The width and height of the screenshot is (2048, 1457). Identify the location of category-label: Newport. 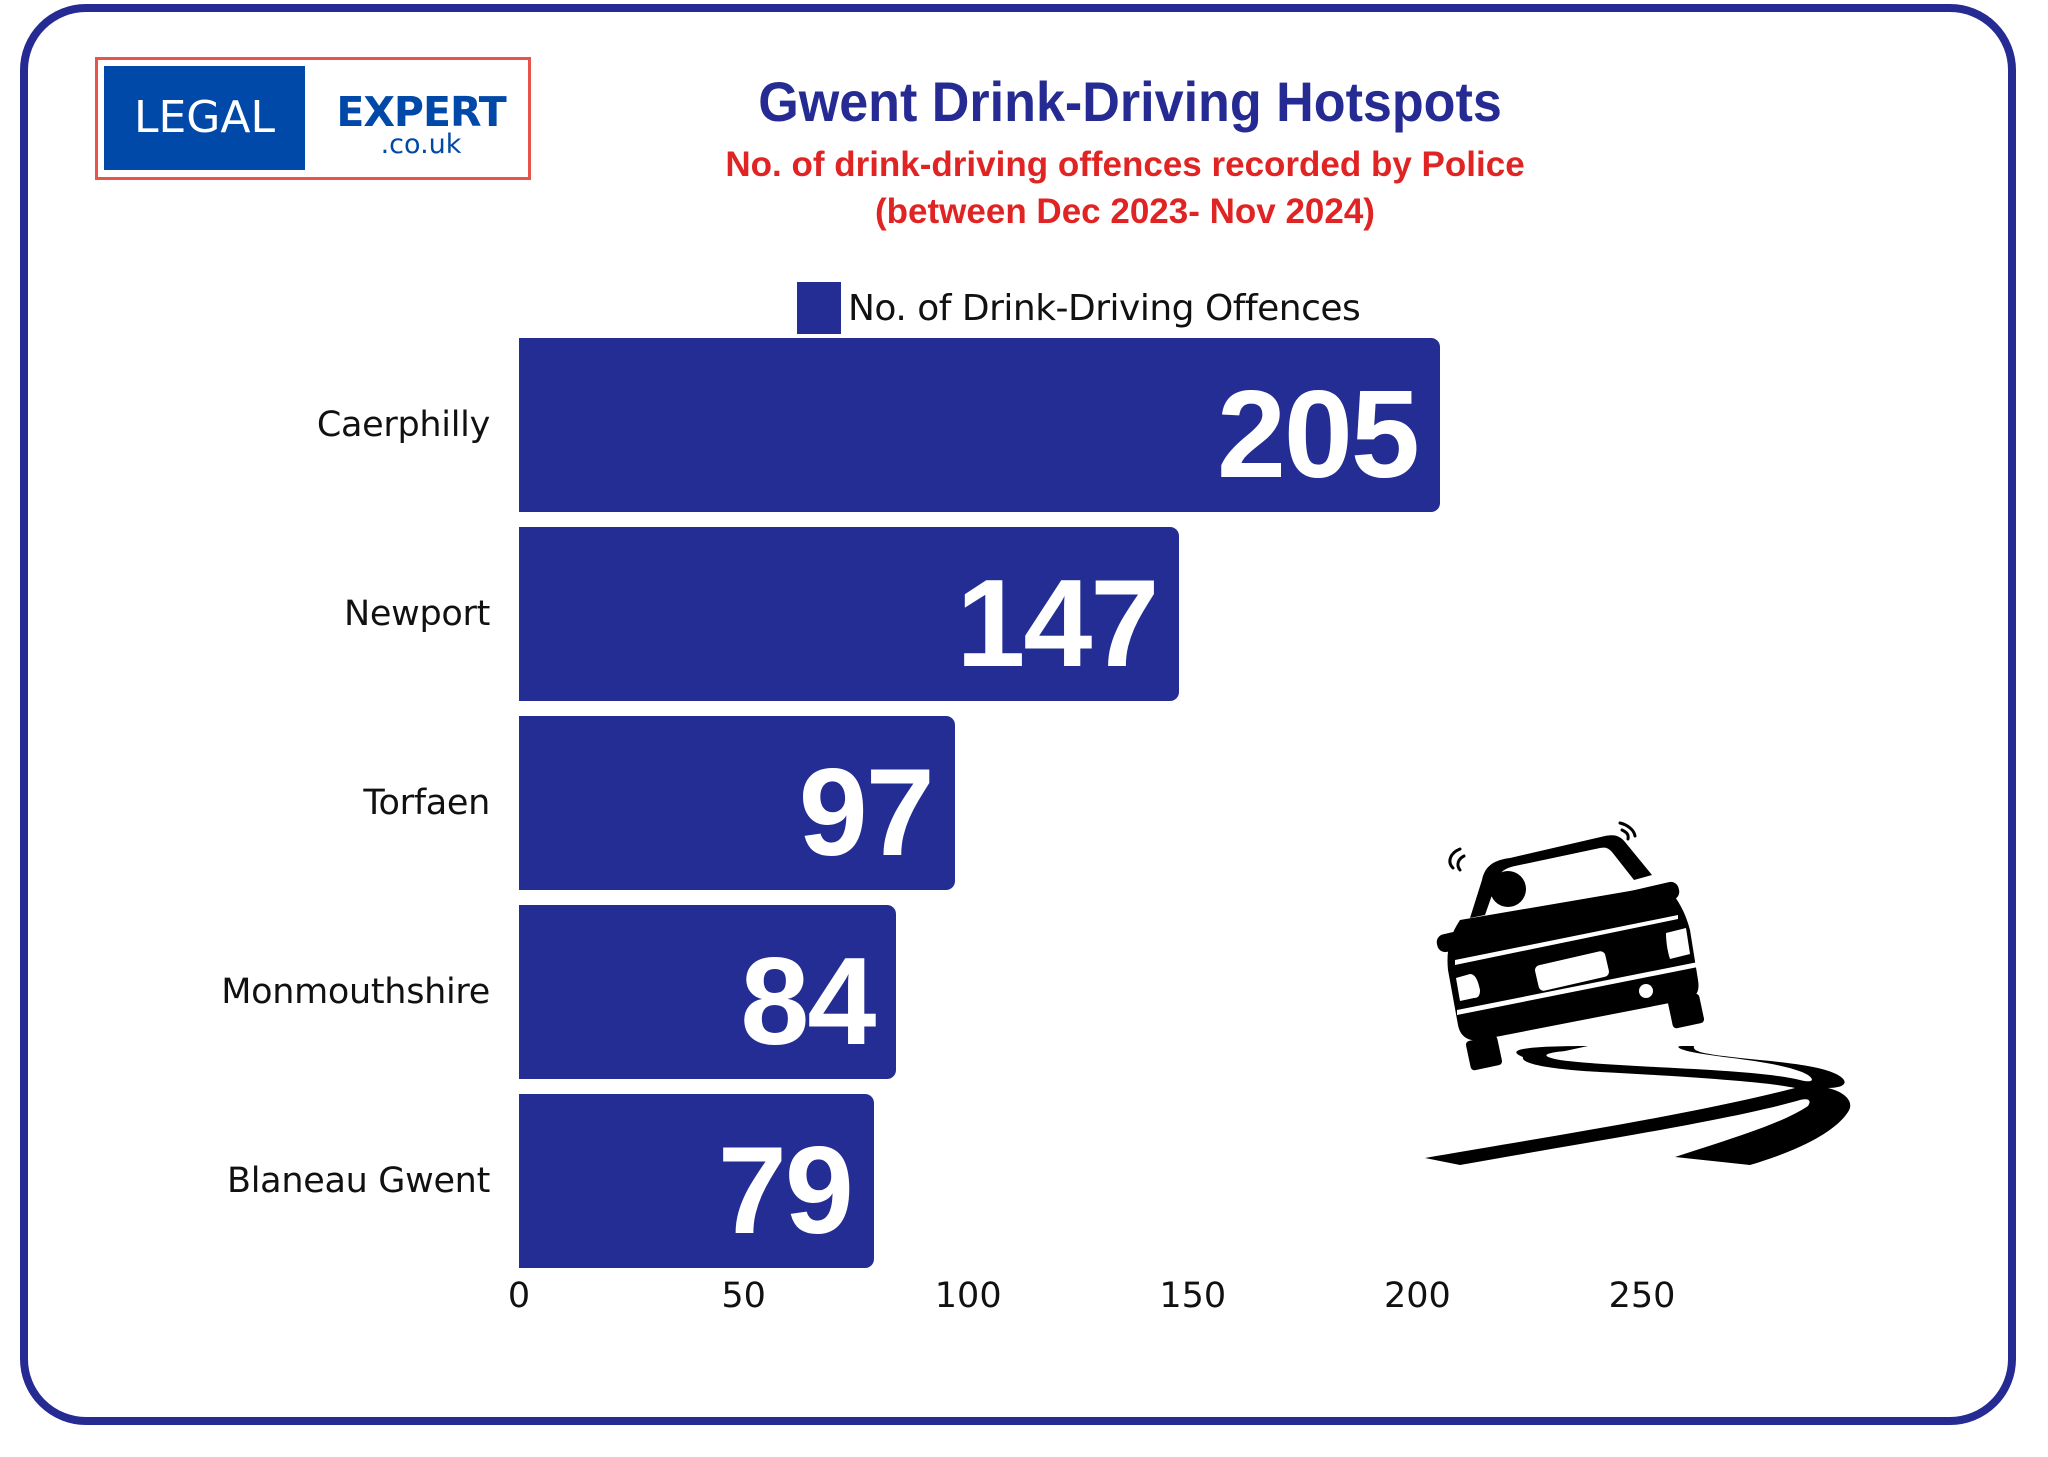
(417, 614).